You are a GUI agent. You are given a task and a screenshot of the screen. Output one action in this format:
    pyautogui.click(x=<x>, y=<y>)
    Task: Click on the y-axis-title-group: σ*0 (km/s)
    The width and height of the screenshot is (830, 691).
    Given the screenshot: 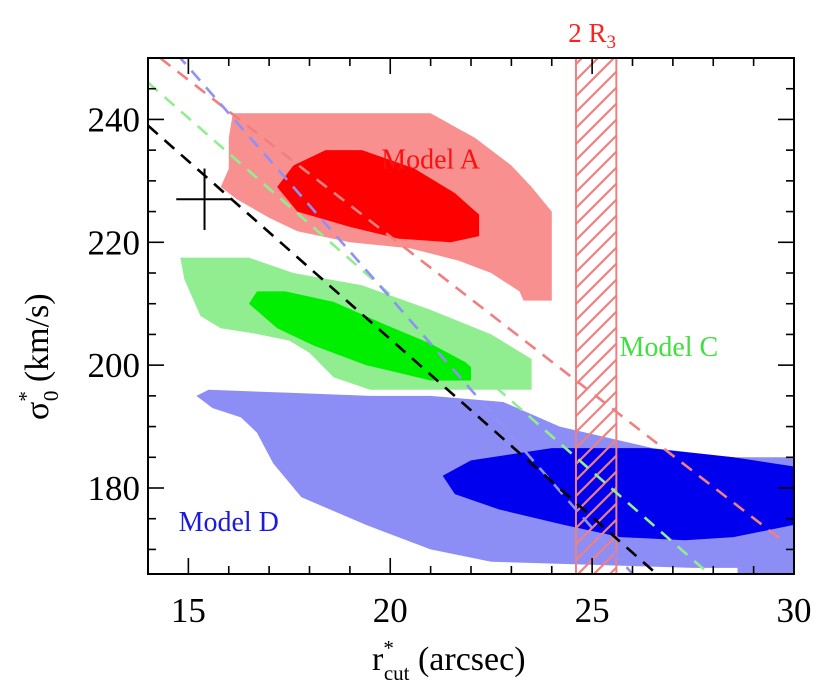 What is the action you would take?
    pyautogui.click(x=38, y=356)
    